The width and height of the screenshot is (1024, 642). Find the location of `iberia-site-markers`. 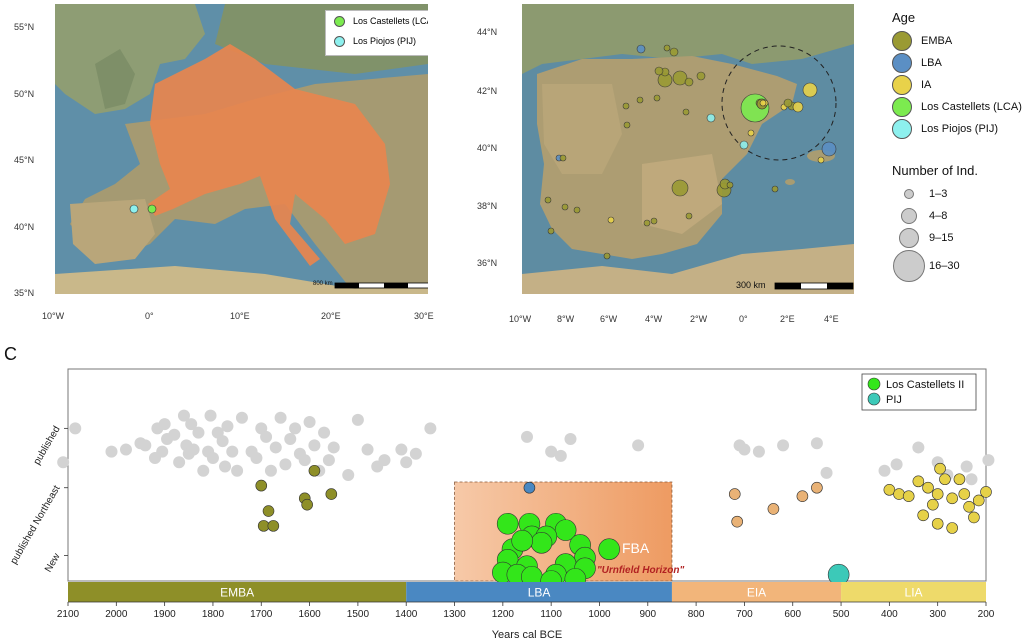

iberia-site-markers is located at coordinates (690, 152).